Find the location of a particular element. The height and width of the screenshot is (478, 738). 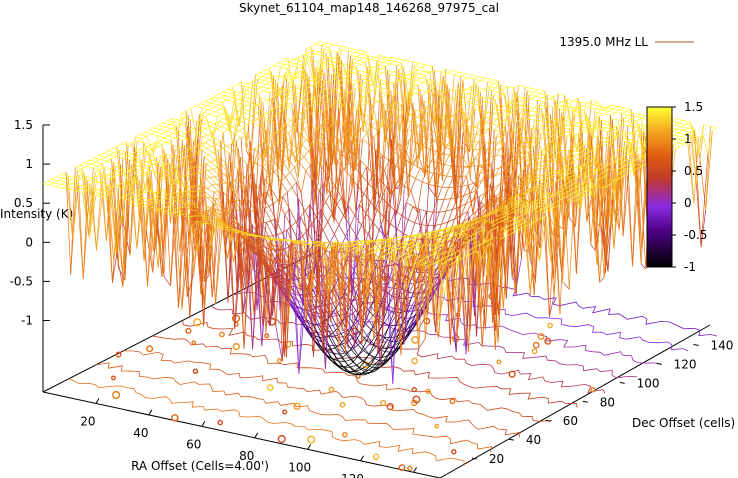

floor-contour is located at coordinates (408, 349).